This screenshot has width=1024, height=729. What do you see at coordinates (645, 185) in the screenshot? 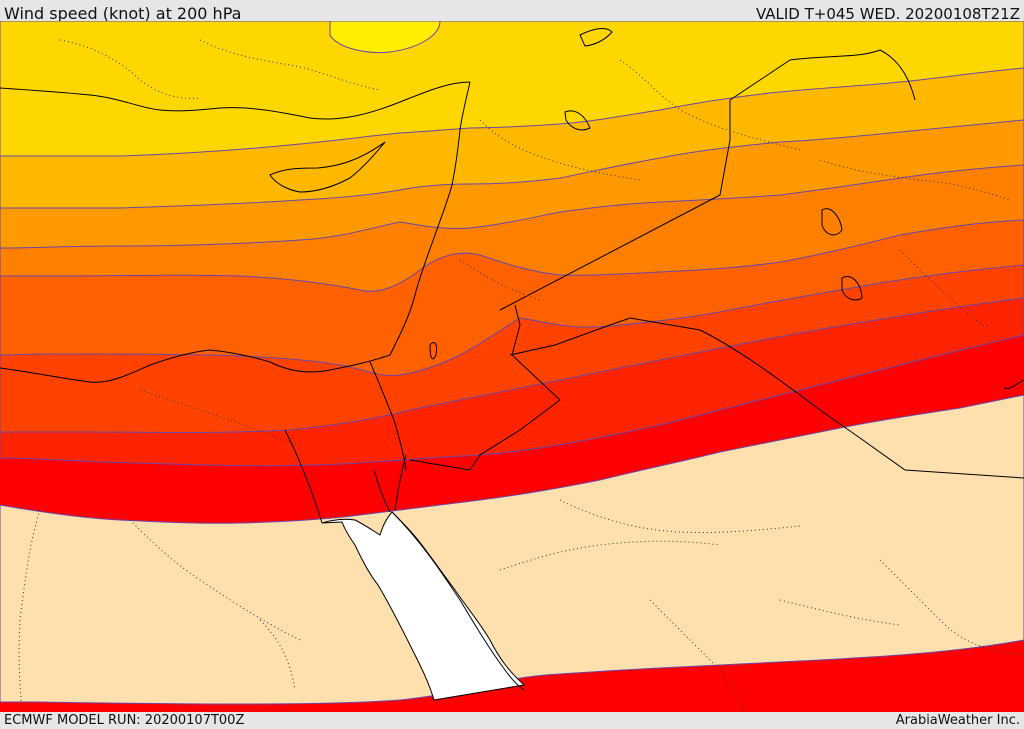
I see `syria-iraq-border` at bounding box center [645, 185].